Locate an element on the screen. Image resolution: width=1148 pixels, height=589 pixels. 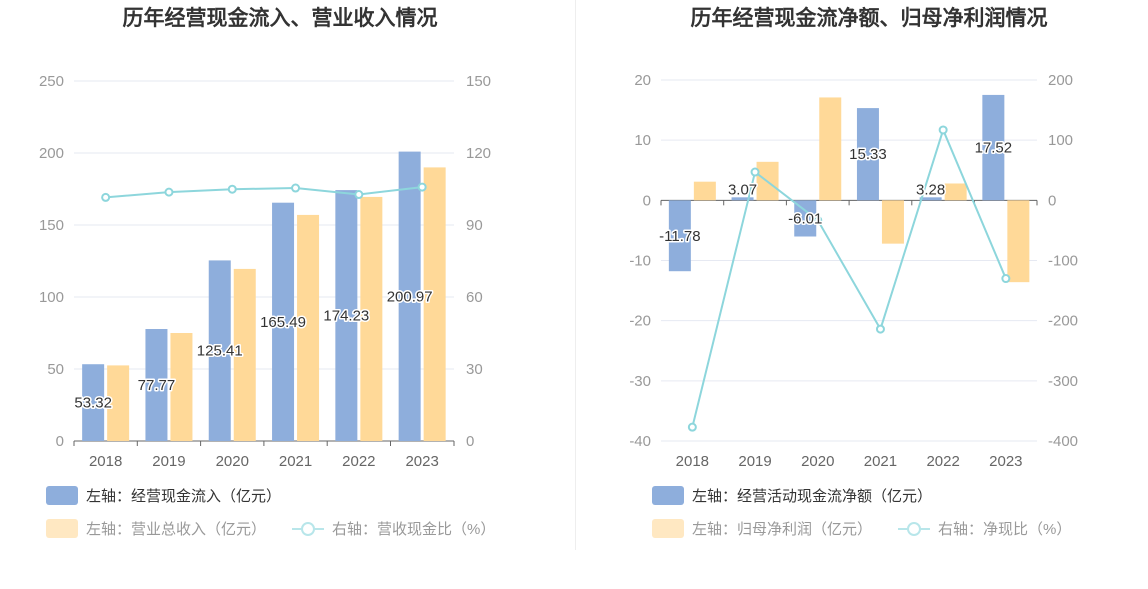
y-right-tick-label: 90 is located at coordinates (474, 225).